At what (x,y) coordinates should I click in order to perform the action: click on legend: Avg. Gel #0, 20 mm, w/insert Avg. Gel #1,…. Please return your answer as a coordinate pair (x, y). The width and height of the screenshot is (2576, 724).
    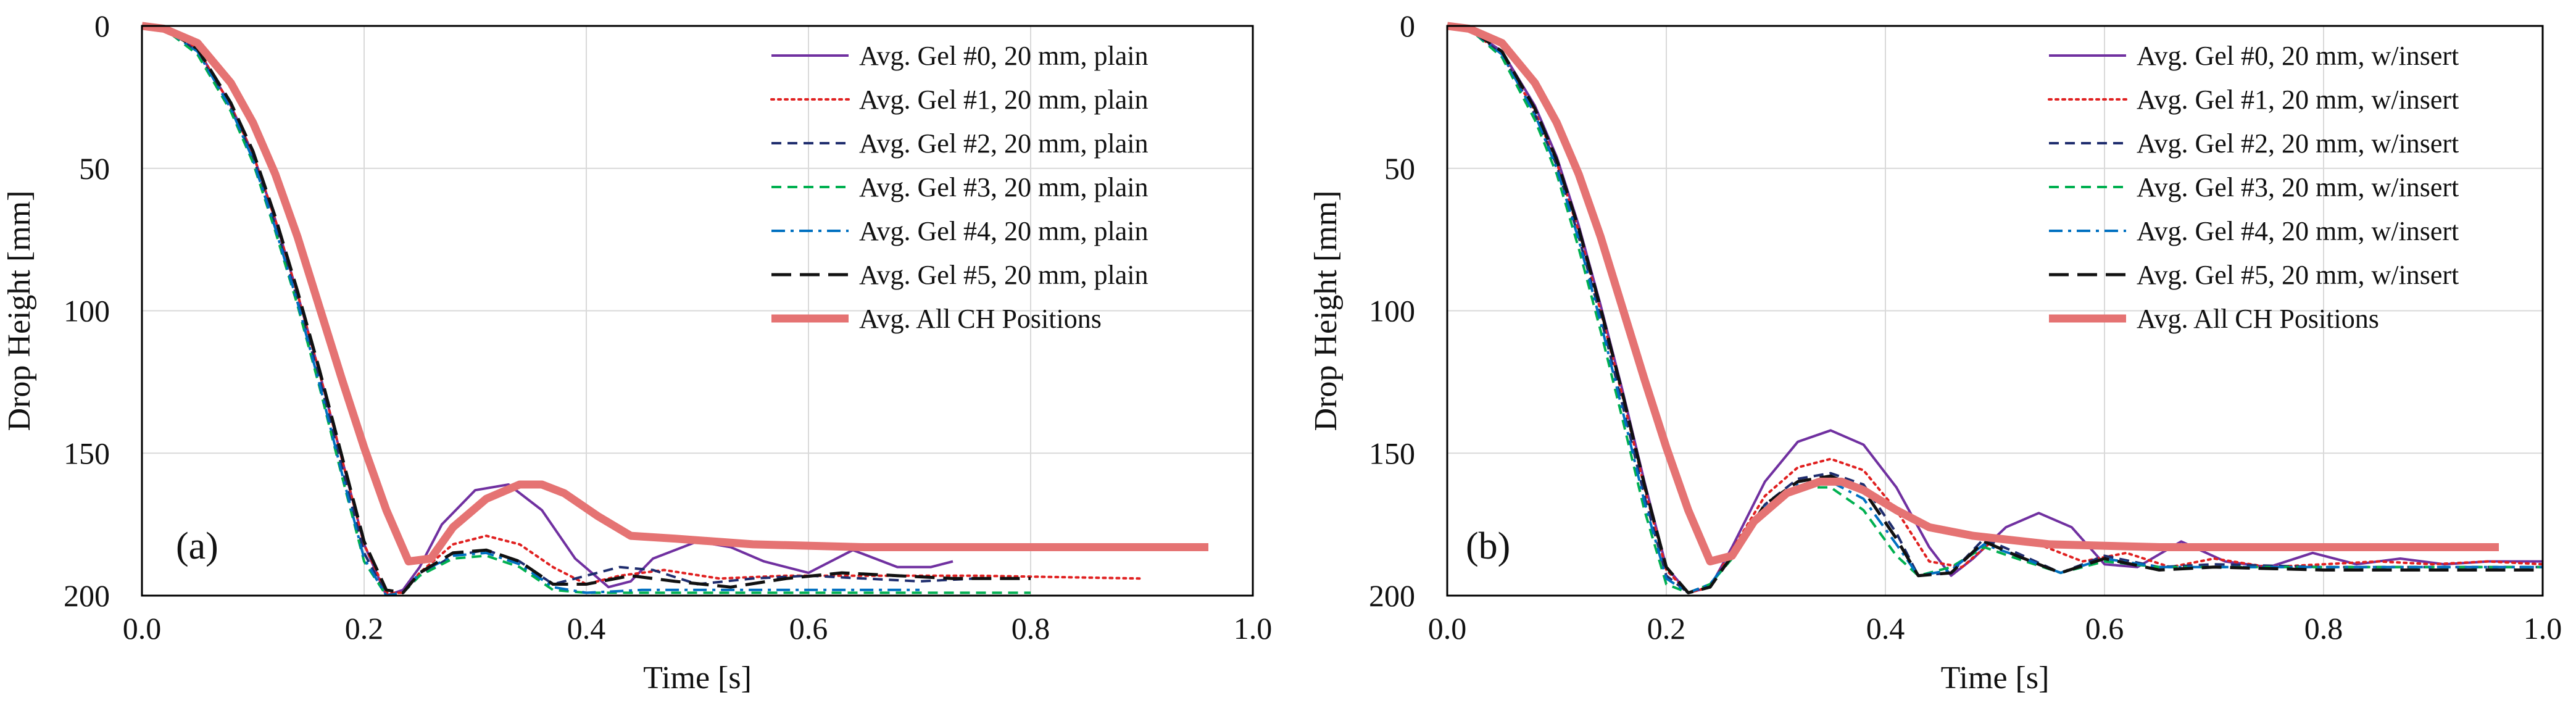
    Looking at the image, I should click on (2253, 188).